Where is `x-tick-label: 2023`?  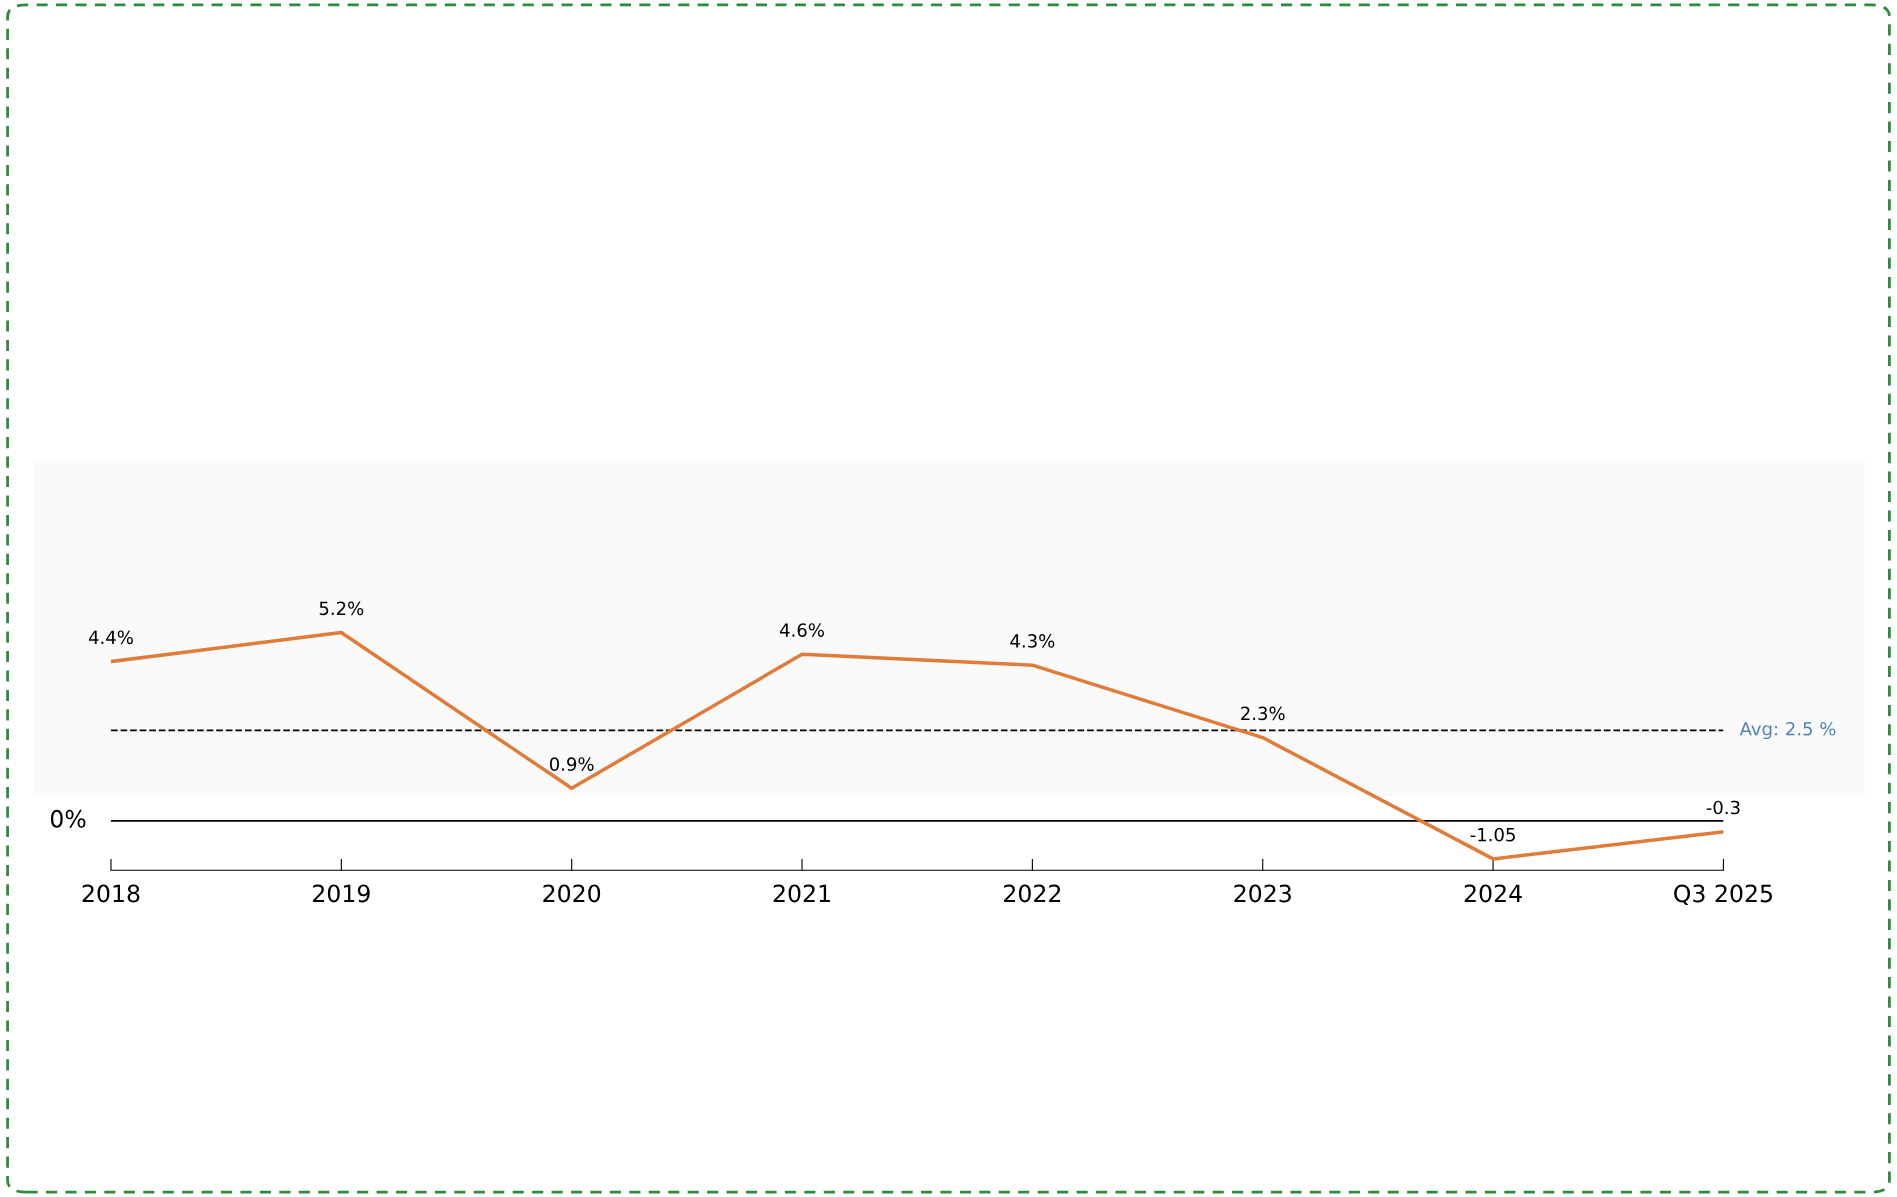 x-tick-label: 2023 is located at coordinates (1262, 893).